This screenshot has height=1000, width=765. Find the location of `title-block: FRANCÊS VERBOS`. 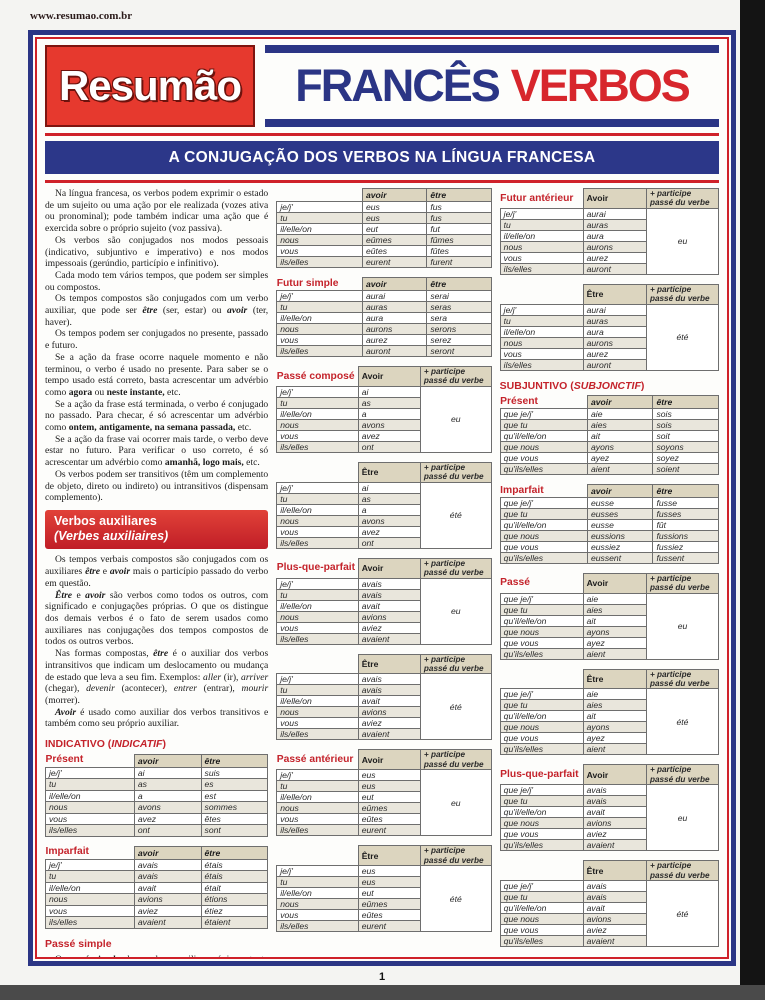

title-block: FRANCÊS VERBOS is located at coordinates (492, 86).